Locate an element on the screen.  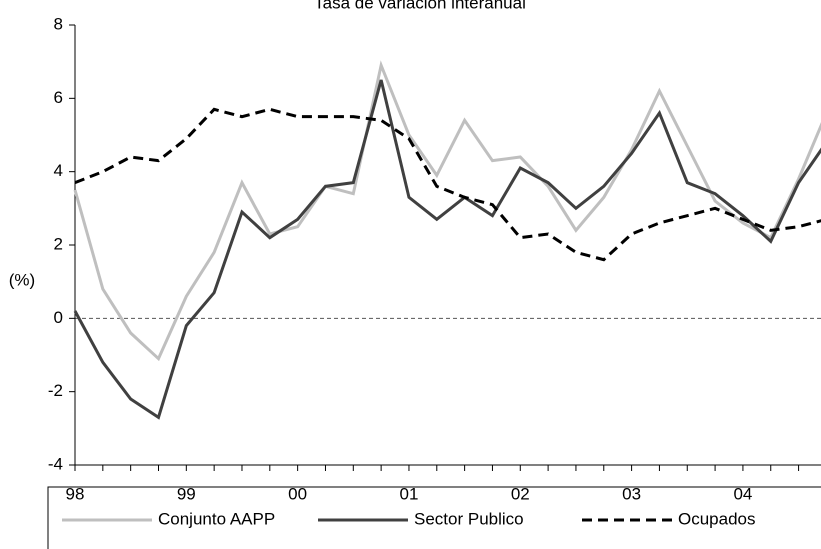
x-tick-label: 98 is located at coordinates (75, 493).